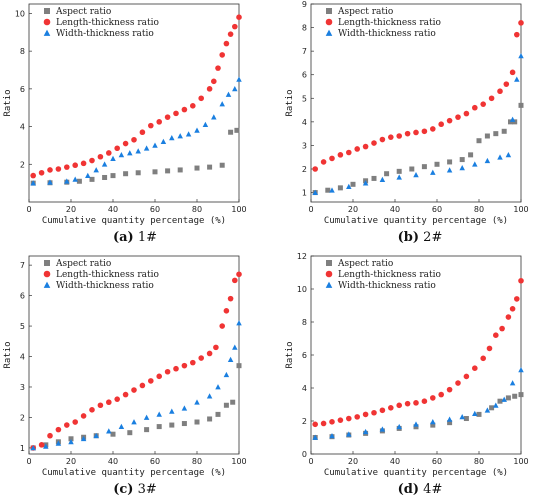 This screenshot has width=550, height=501. Describe the element at coordinates (520, 461) in the screenshot. I see `x-tick-label: 100` at that location.